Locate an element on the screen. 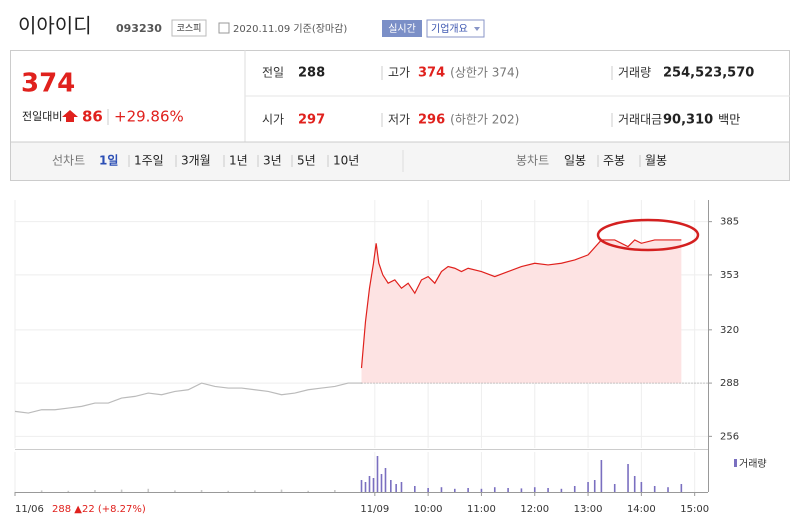 The width and height of the screenshot is (792, 529). field-extra: 백만 is located at coordinates (729, 120).